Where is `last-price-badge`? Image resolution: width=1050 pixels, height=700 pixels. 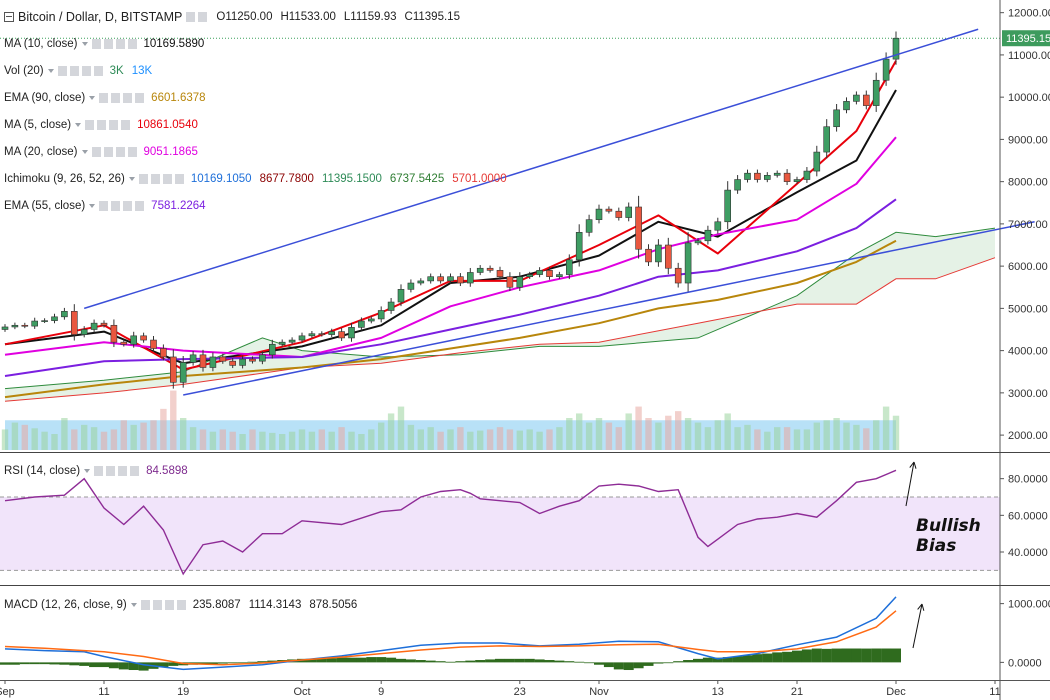 last-price-badge is located at coordinates (1026, 38).